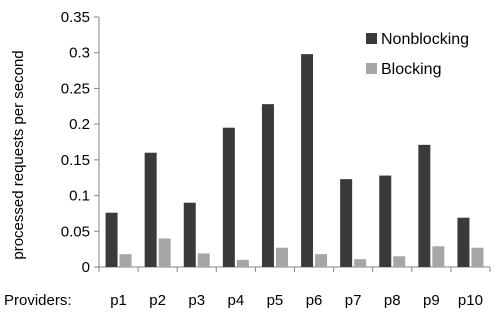 The image size is (497, 320). What do you see at coordinates (417, 54) in the screenshot?
I see `legend: Nonblocking Blocking` at bounding box center [417, 54].